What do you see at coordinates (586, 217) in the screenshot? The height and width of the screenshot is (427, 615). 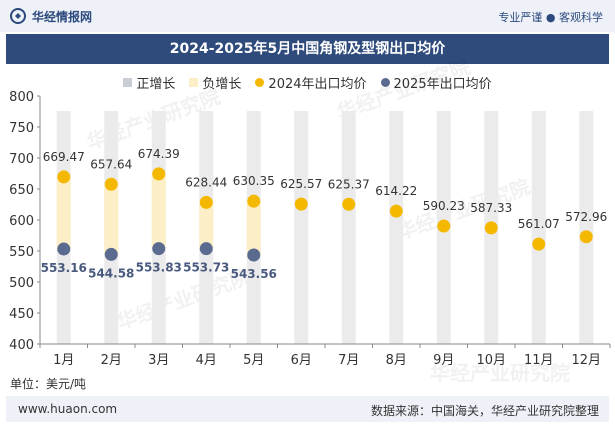 I see `data-label-2024: 572.96` at bounding box center [586, 217].